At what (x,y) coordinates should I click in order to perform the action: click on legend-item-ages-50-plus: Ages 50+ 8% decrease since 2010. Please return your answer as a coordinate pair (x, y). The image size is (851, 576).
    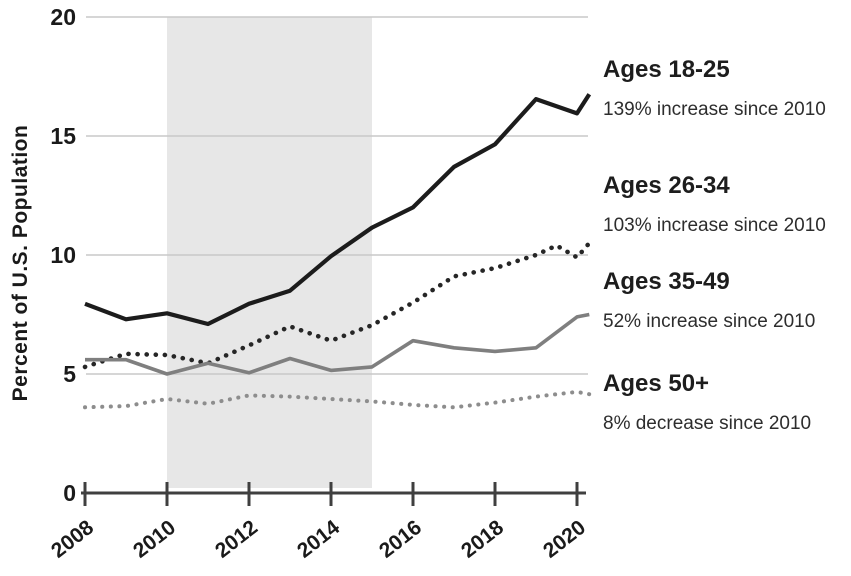
    Looking at the image, I should click on (727, 402).